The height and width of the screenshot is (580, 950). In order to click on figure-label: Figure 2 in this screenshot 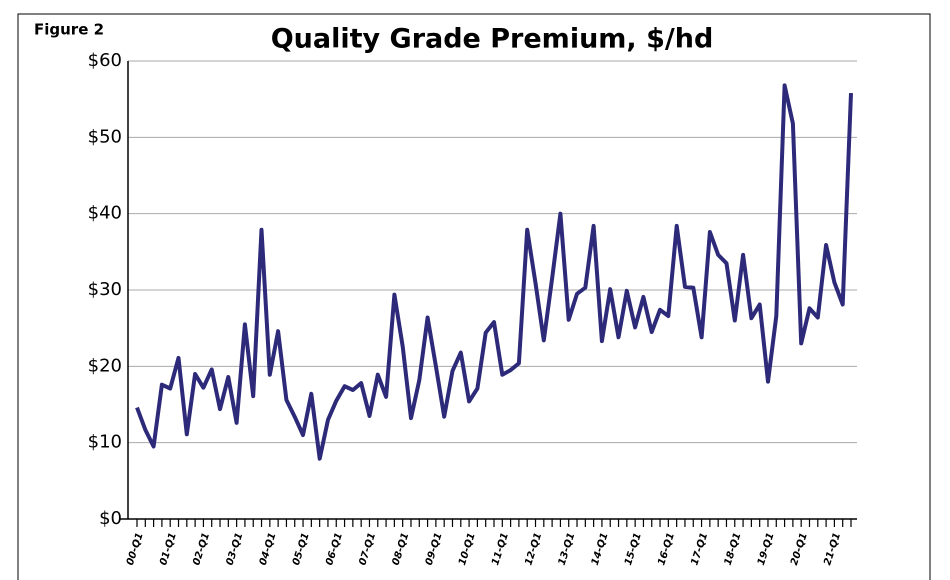, I will do `click(69, 30)`.